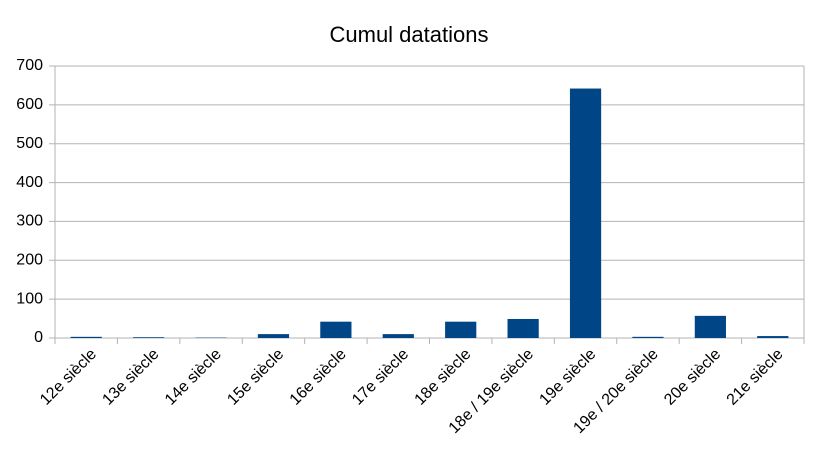  Describe the element at coordinates (409, 34) in the screenshot. I see `chart-title: Cumul datations` at that location.